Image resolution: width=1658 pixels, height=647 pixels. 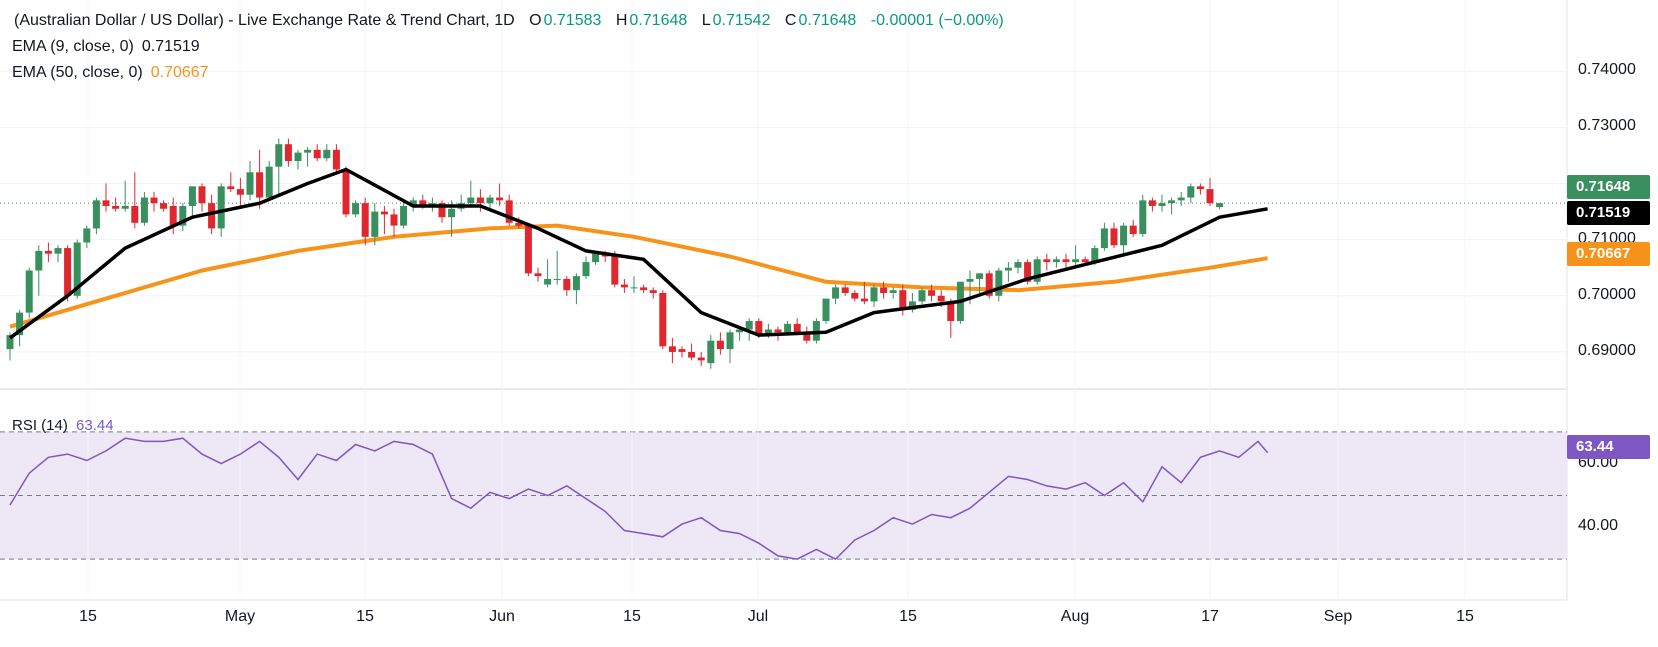 I want to click on ema50-legend: EMA (50, close, 0) 0.70667, so click(x=110, y=73).